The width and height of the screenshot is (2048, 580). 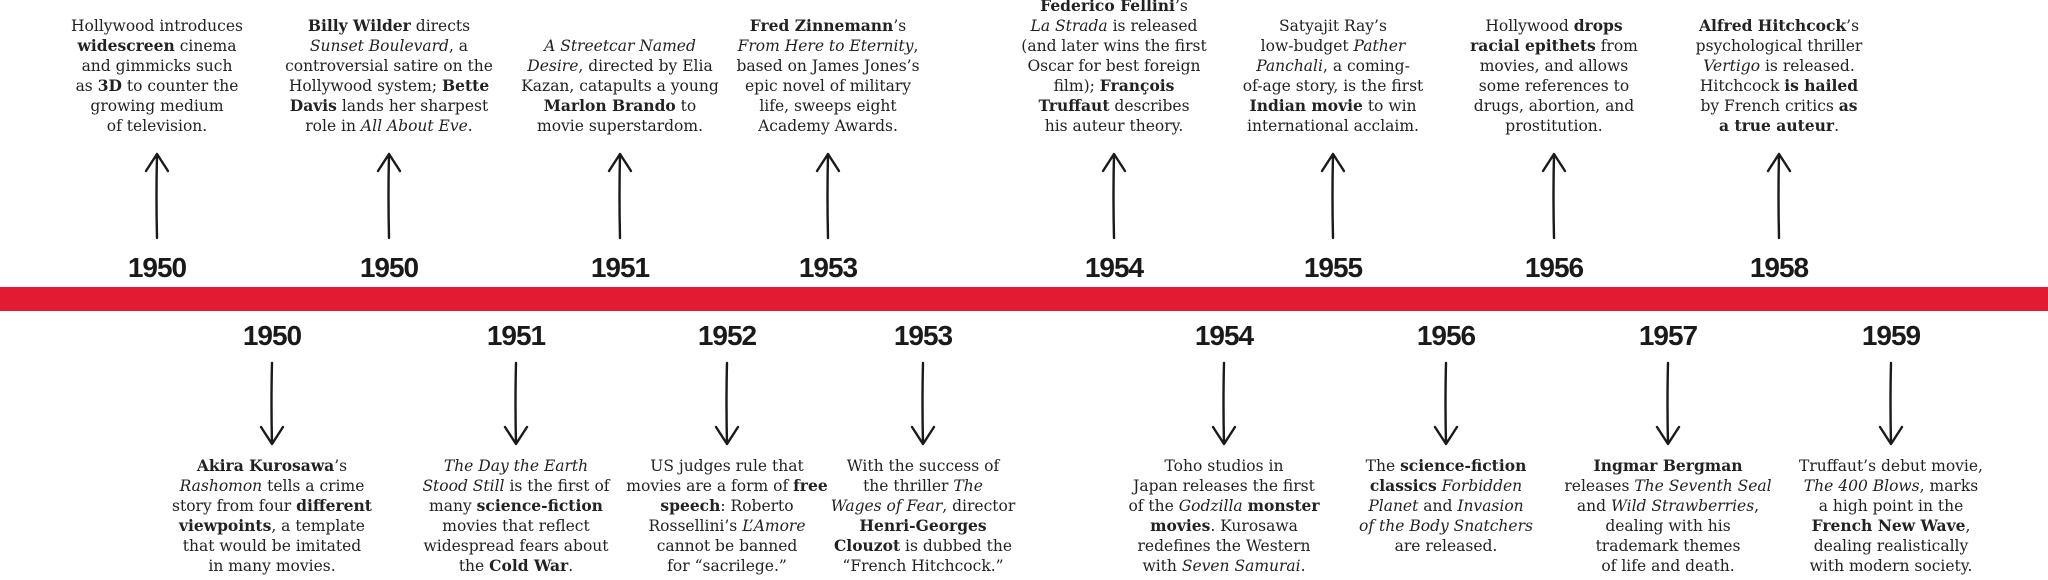 I want to click on event-text-line: film); François, so click(x=1114, y=85).